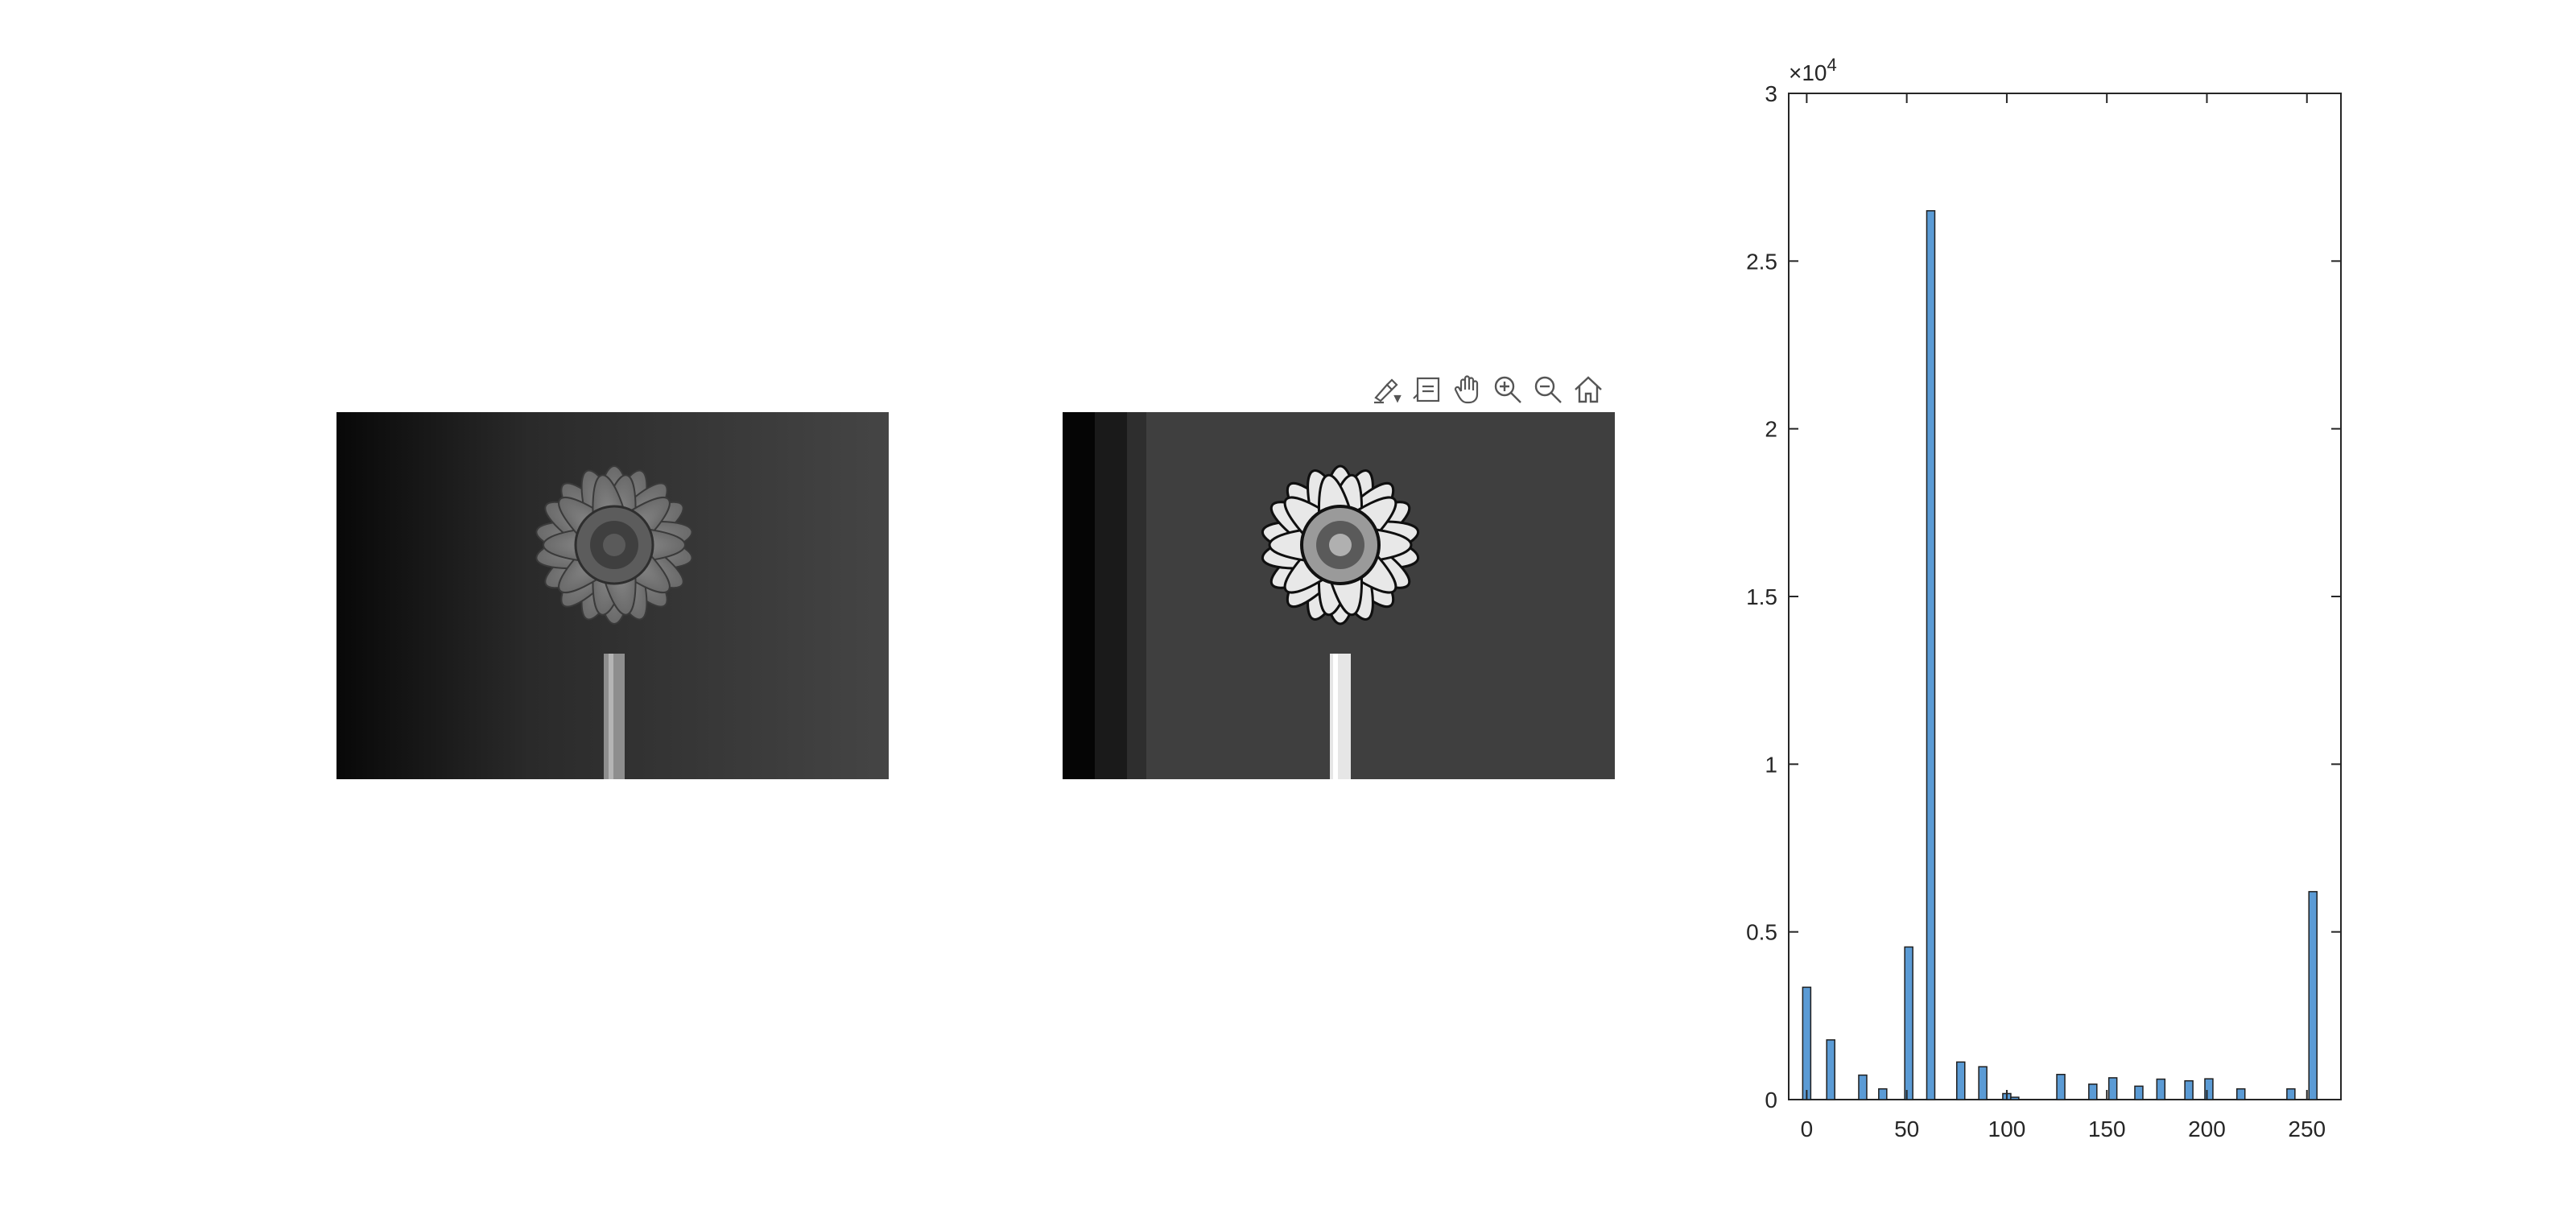 The width and height of the screenshot is (2576, 1230). Describe the element at coordinates (1807, 1128) in the screenshot. I see `x-tick-label: 0` at that location.